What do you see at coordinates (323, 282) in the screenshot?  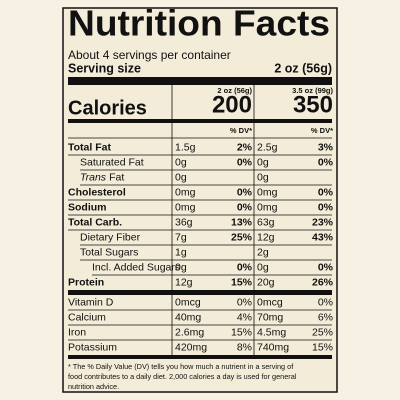 I see `daily-value: 26%` at bounding box center [323, 282].